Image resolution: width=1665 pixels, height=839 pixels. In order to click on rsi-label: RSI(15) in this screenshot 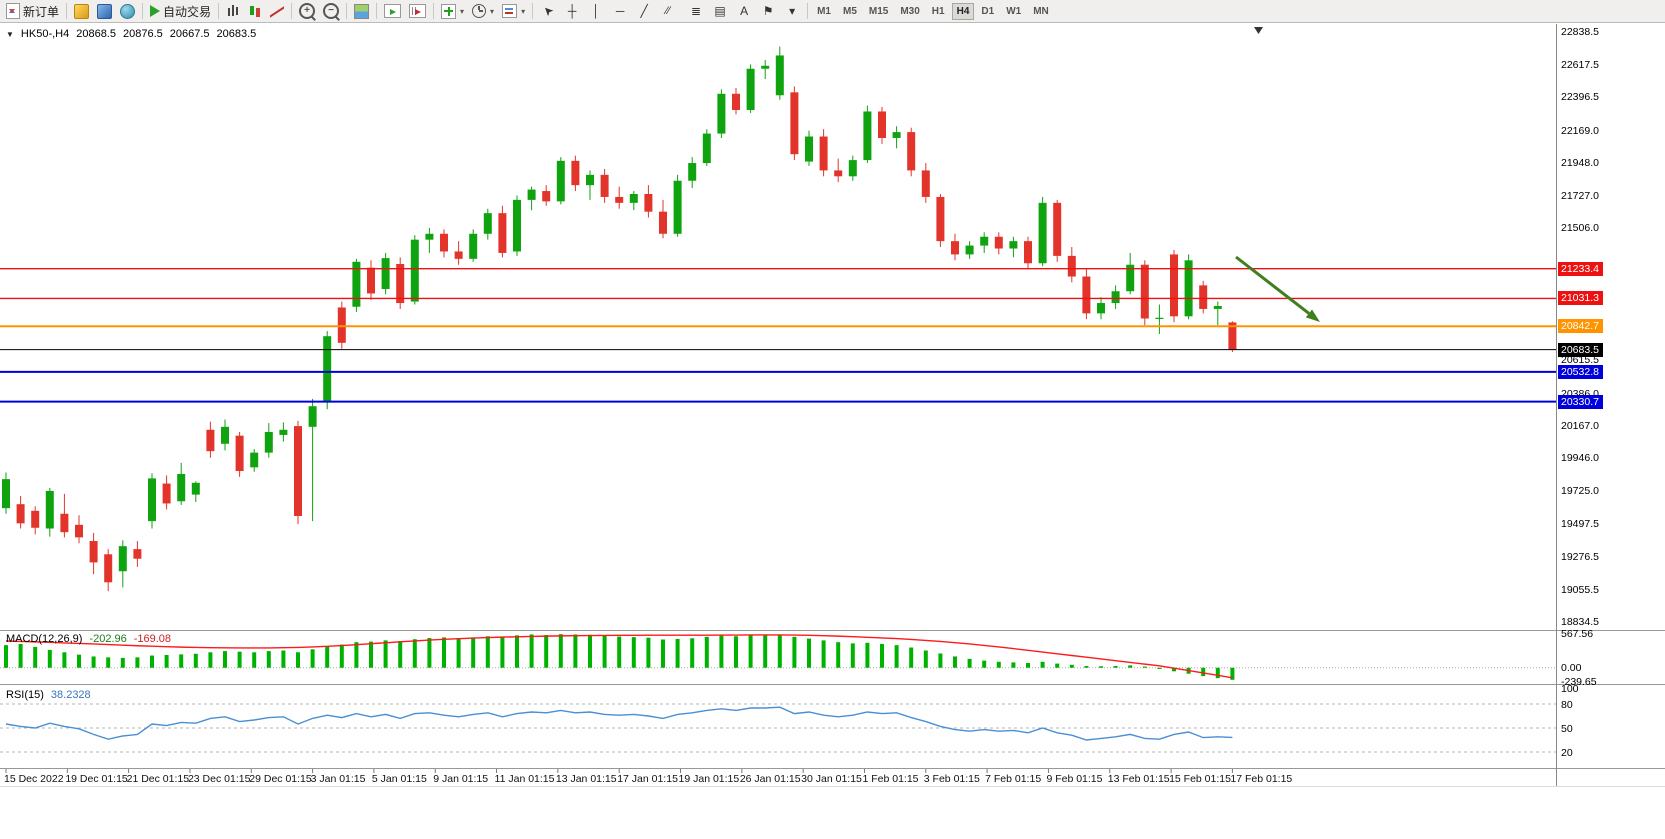, I will do `click(25, 695)`.